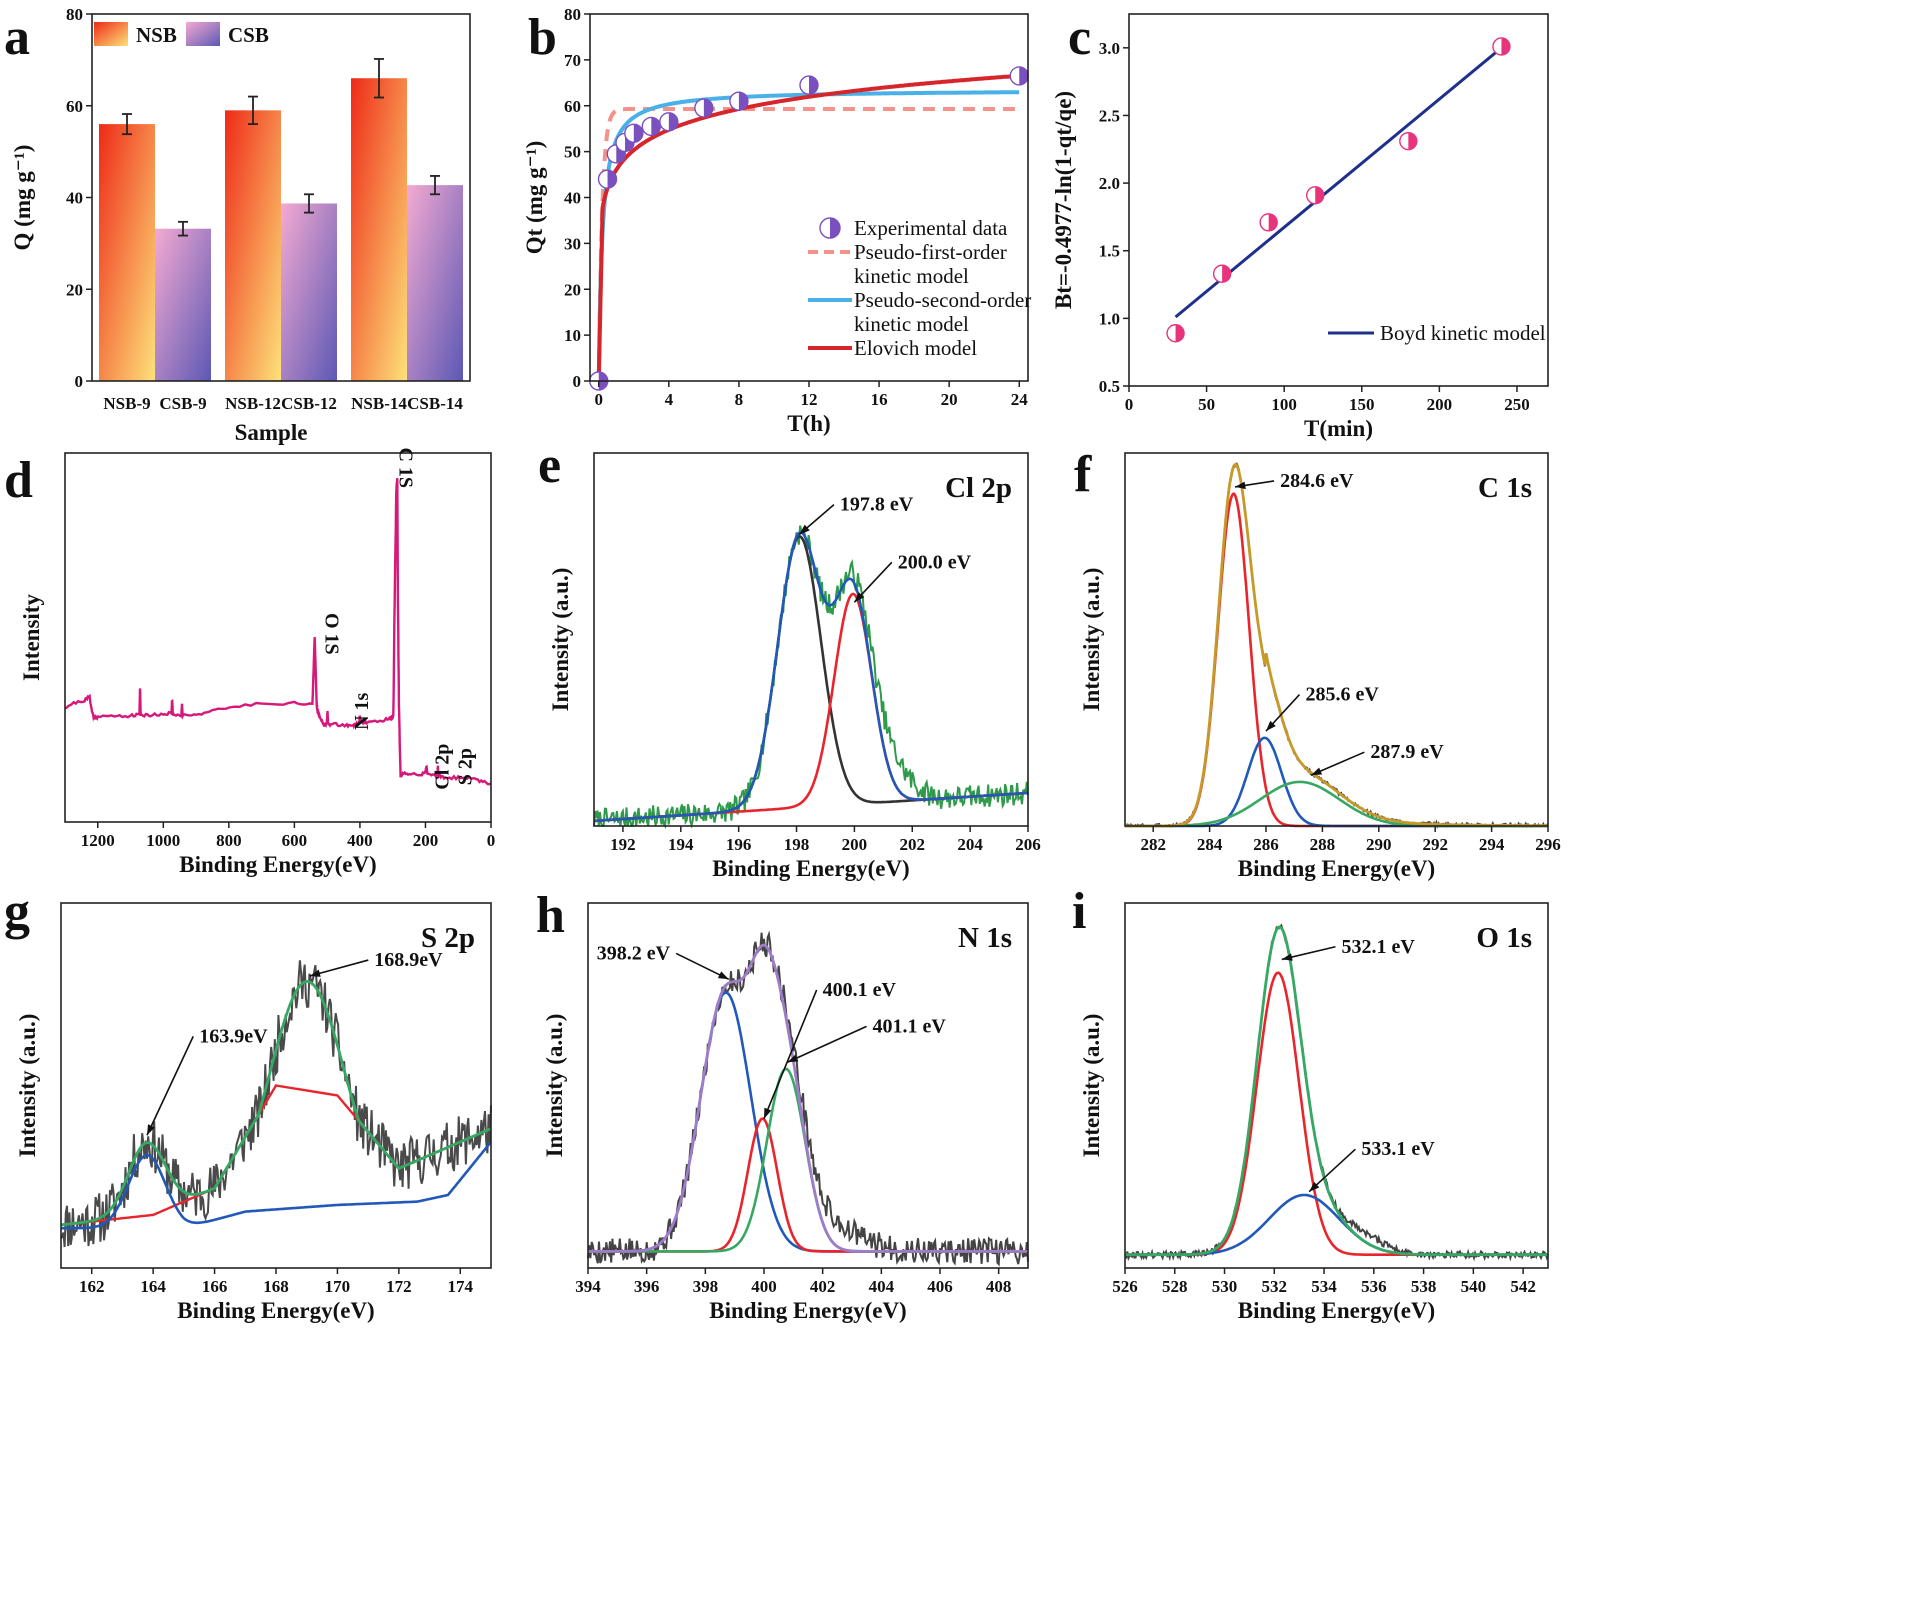  I want to click on x-tick-label: 398, so click(706, 1286).